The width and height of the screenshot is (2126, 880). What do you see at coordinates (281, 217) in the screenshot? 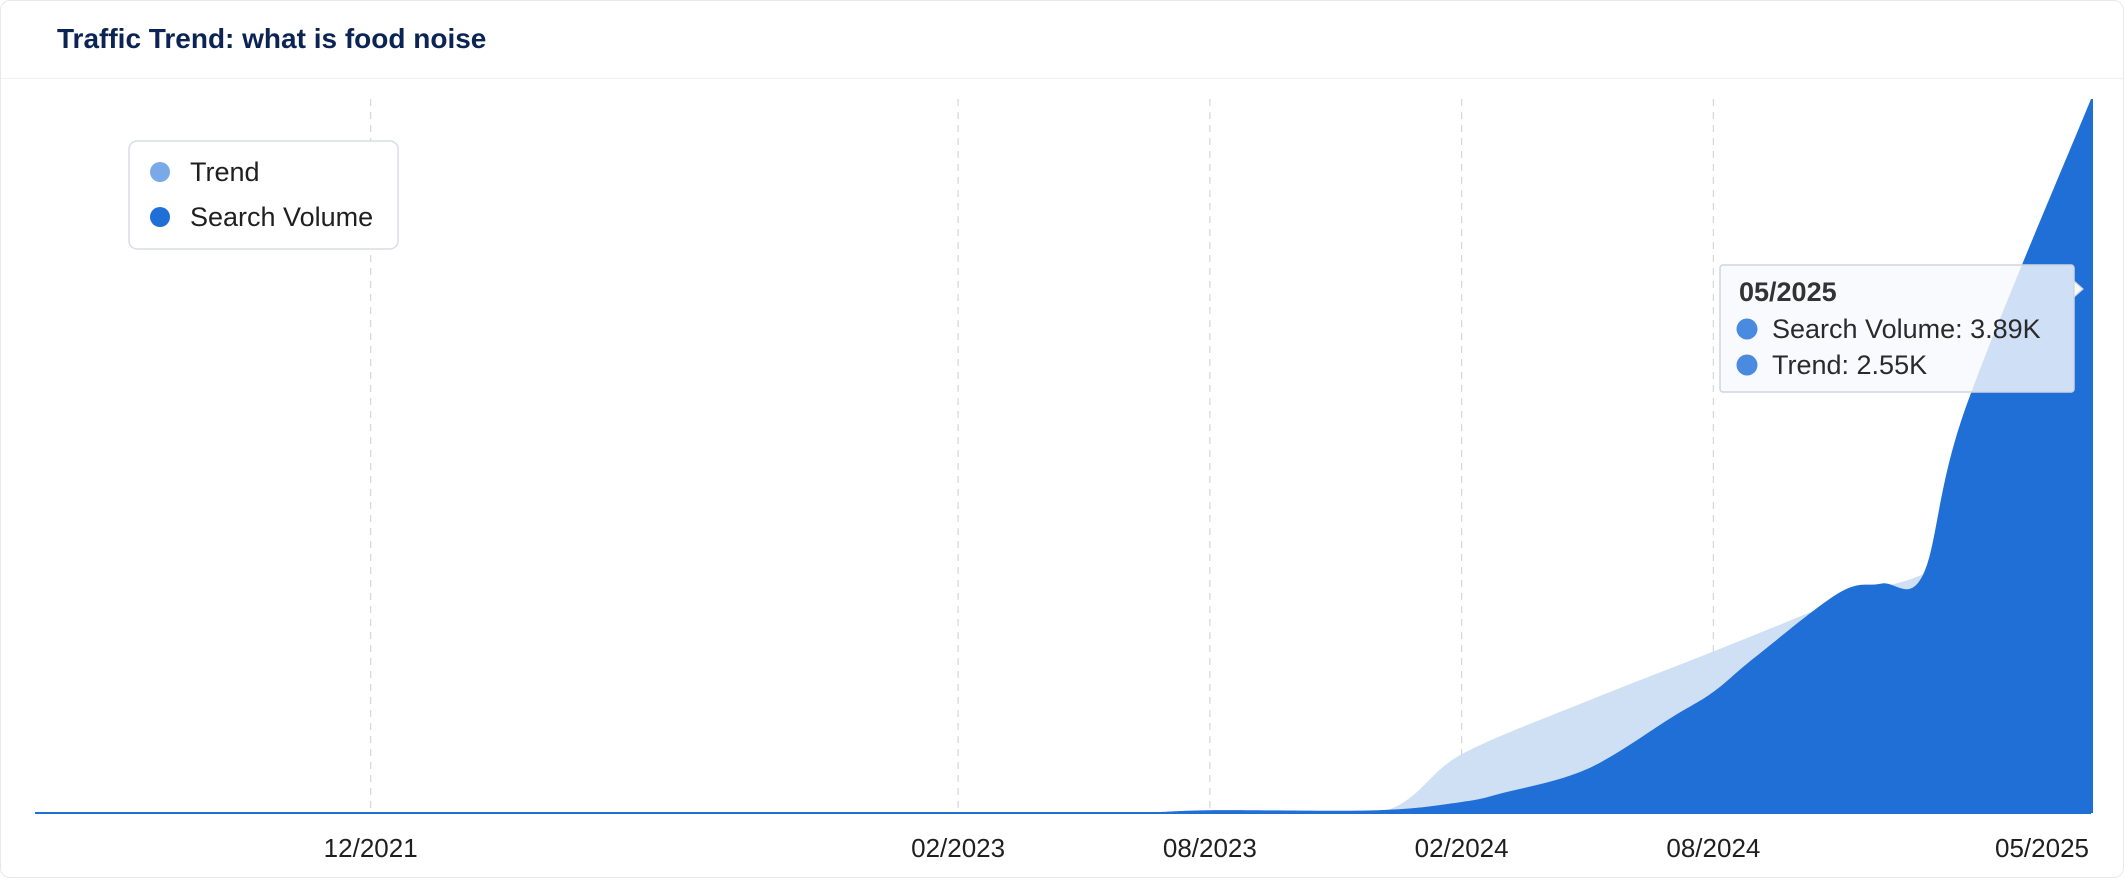
I see `legend-label: Search Volume` at bounding box center [281, 217].